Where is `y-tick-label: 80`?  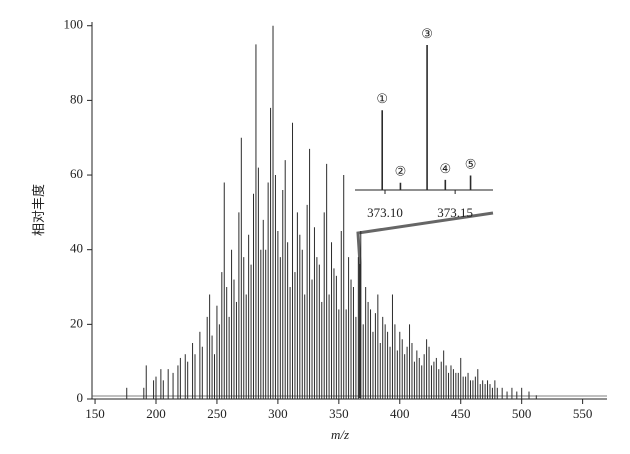 y-tick-label: 80 is located at coordinates (76, 98).